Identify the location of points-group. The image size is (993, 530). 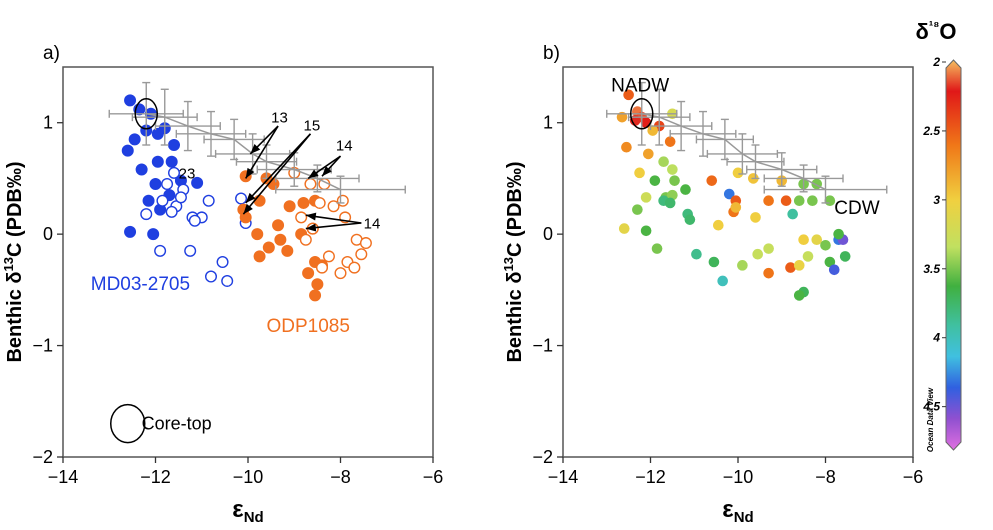
(733, 195).